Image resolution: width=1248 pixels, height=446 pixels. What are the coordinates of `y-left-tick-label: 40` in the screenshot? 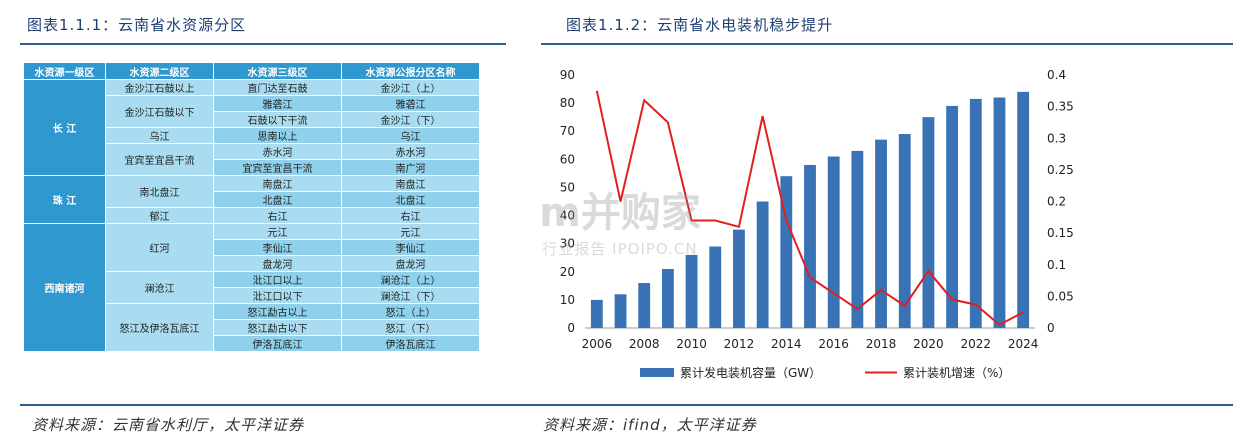 It's located at (567, 216).